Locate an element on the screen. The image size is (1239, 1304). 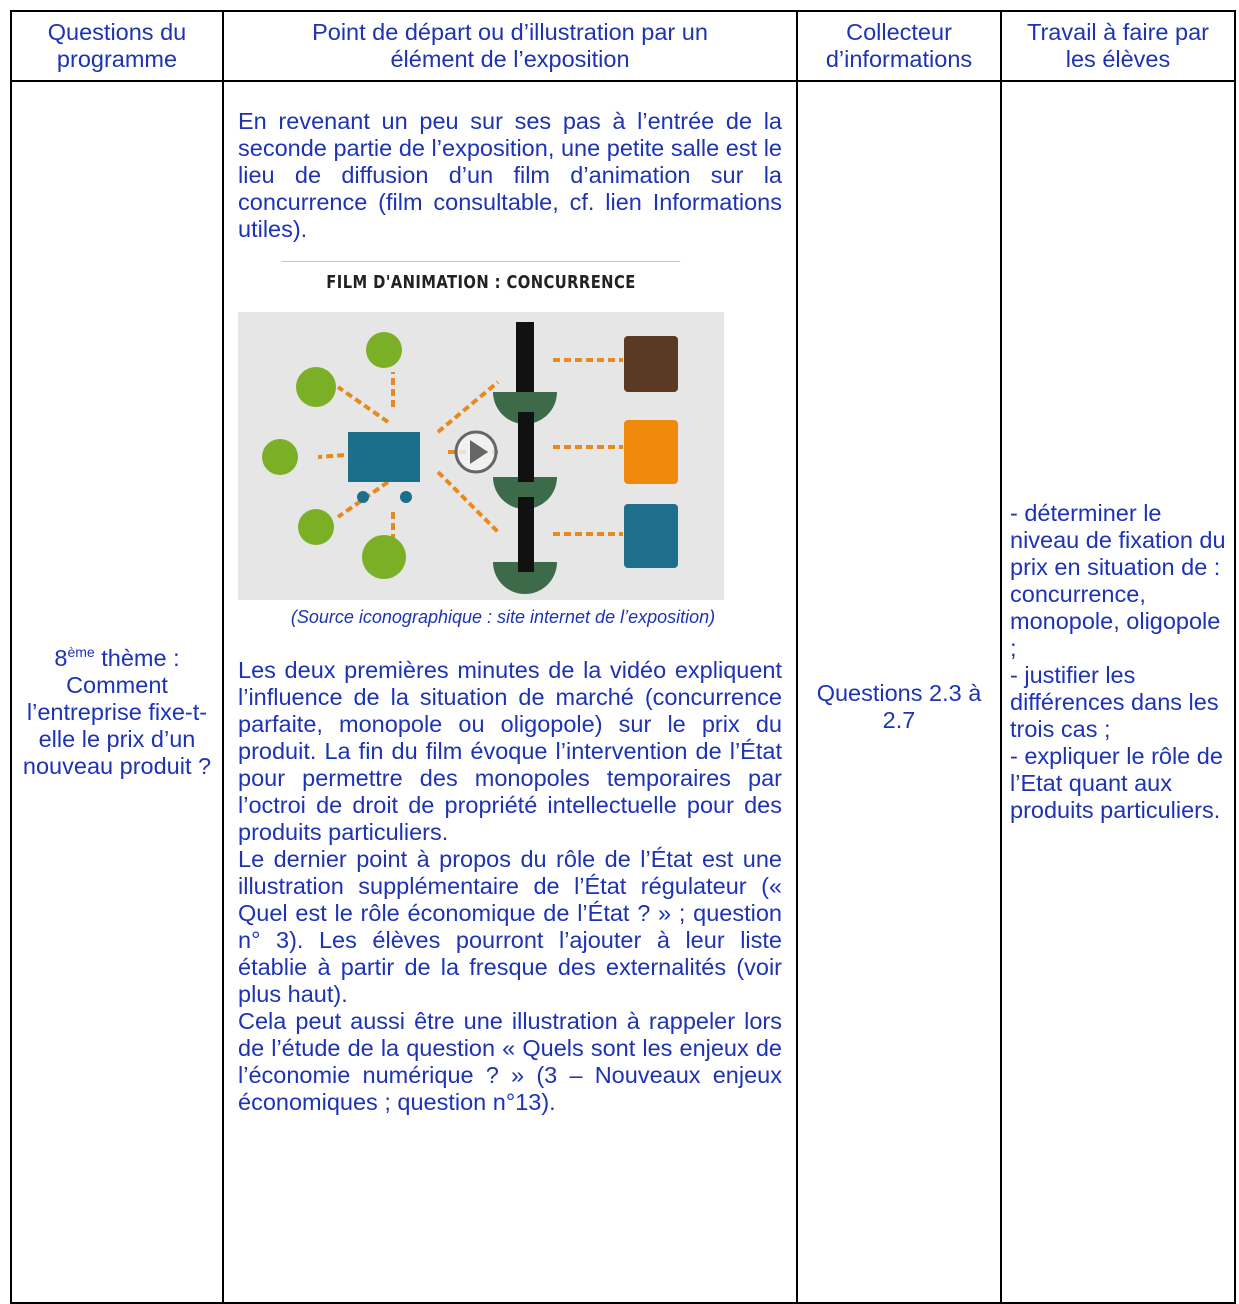
theme-superscript: ème is located at coordinates (81, 651).